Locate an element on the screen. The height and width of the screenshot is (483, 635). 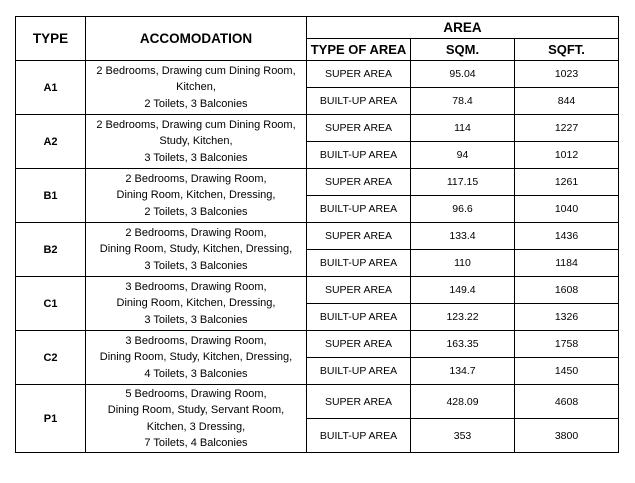
accommodation-line: Dining Room, Study, Servant Room, is located at coordinates (196, 410).